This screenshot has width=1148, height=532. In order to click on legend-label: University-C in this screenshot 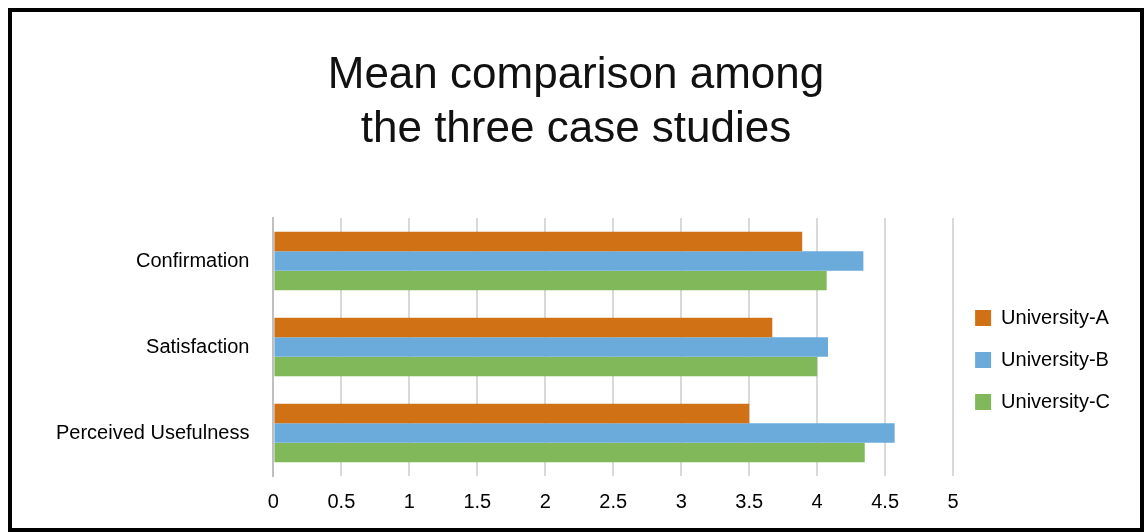, I will do `click(1056, 400)`.